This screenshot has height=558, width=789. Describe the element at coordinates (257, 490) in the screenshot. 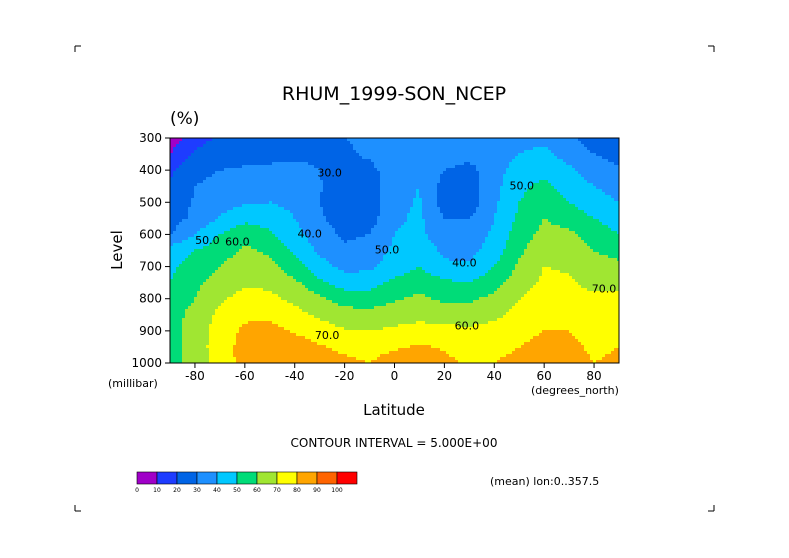

I see `colorbar-tick-label: 60` at that location.